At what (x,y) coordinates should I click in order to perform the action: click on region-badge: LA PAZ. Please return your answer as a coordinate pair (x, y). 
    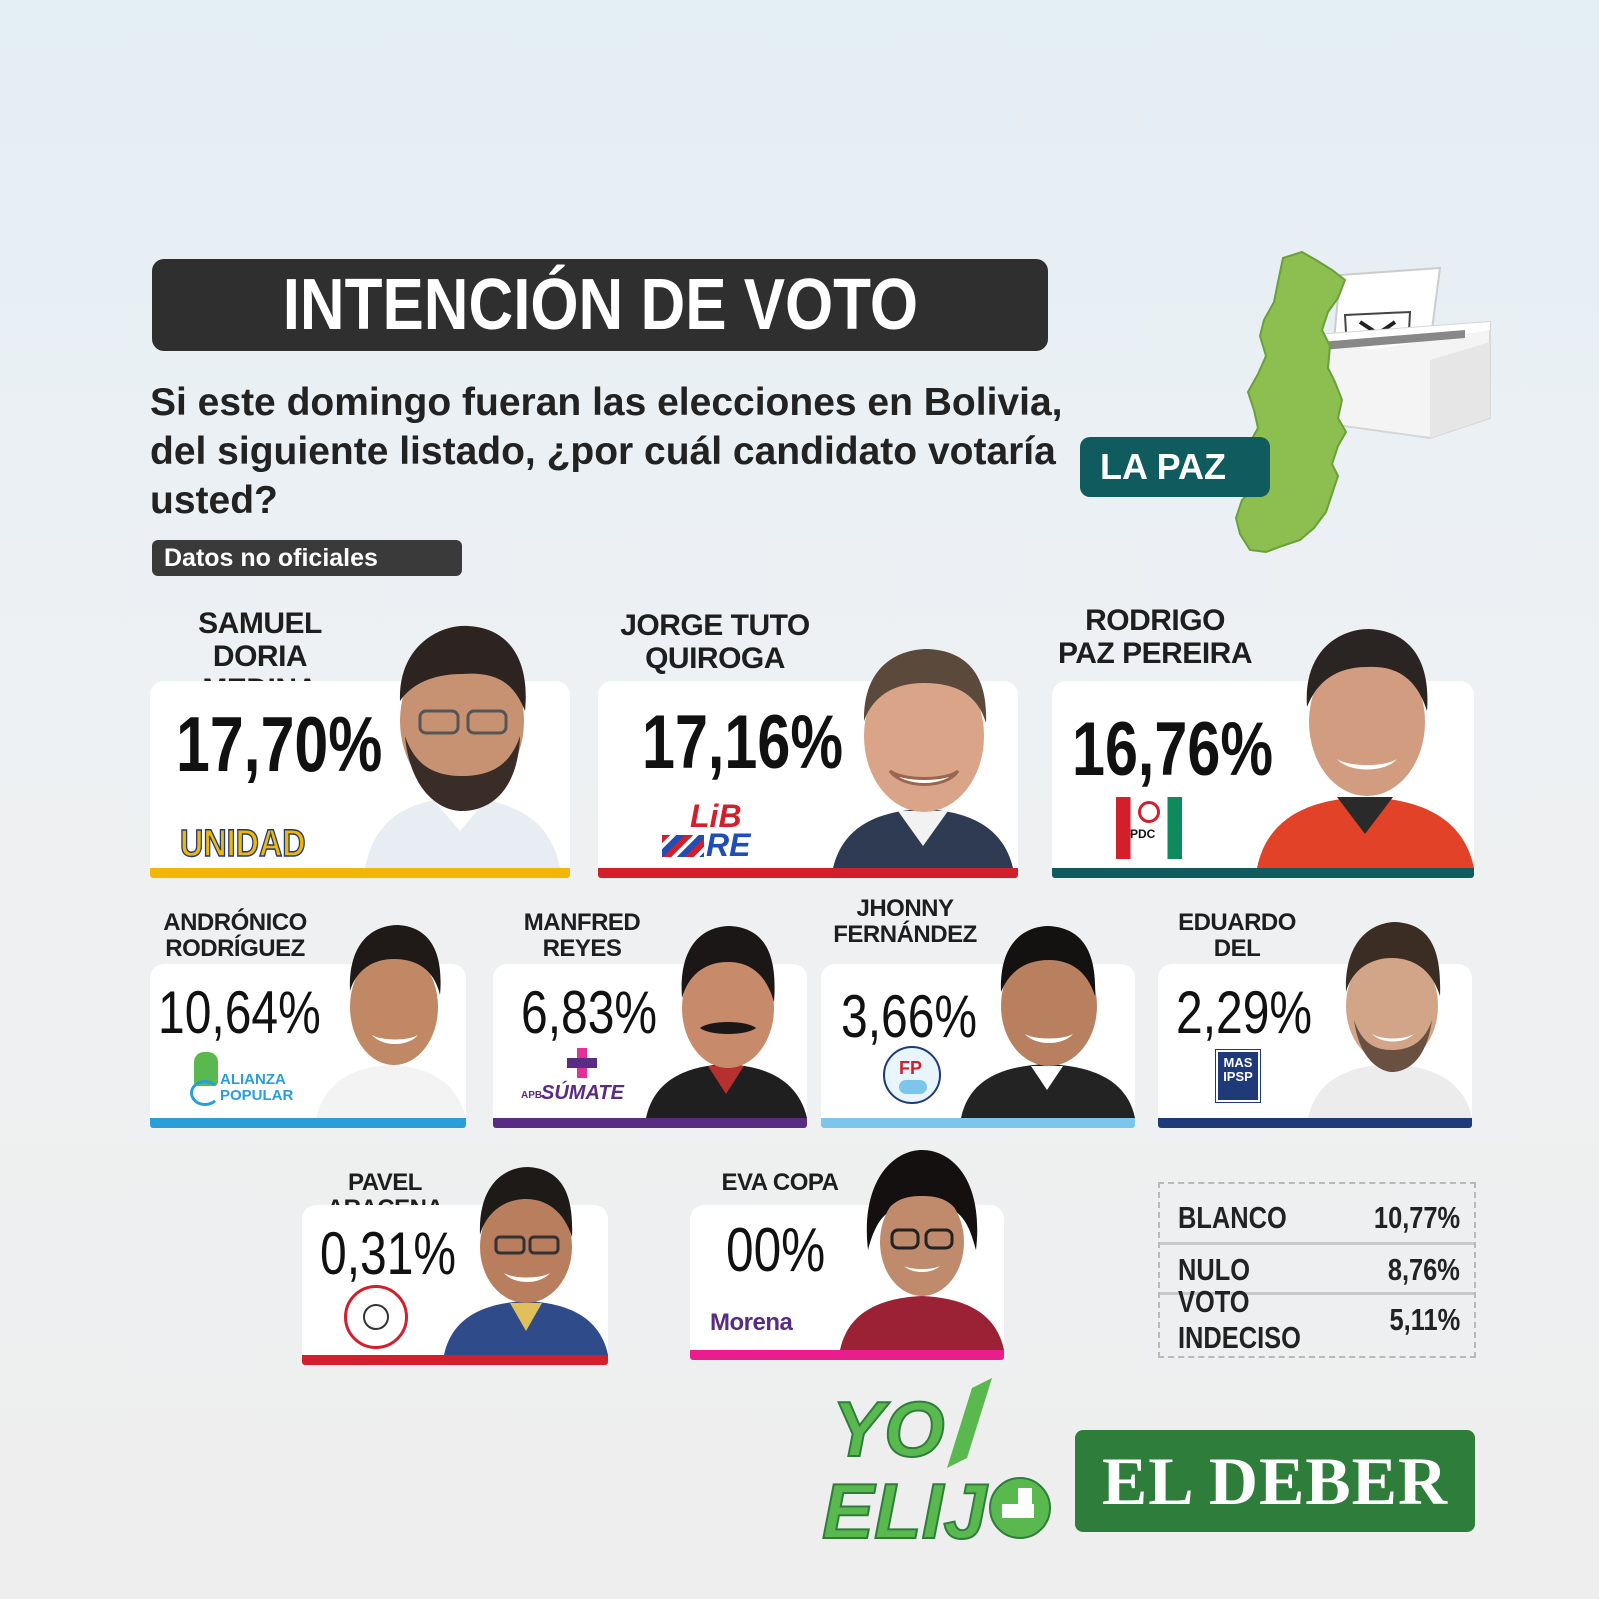
    Looking at the image, I should click on (1175, 467).